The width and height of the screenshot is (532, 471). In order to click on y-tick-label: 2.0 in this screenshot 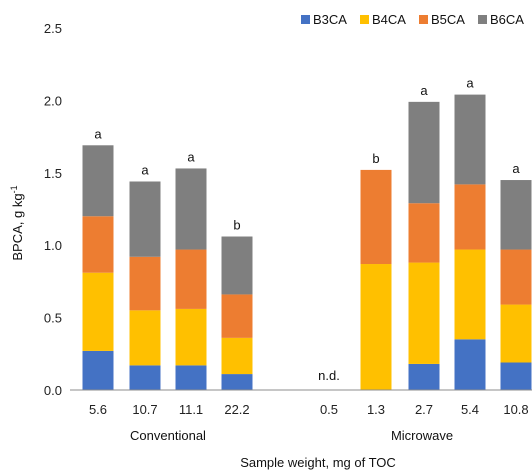, I will do `click(53, 100)`.